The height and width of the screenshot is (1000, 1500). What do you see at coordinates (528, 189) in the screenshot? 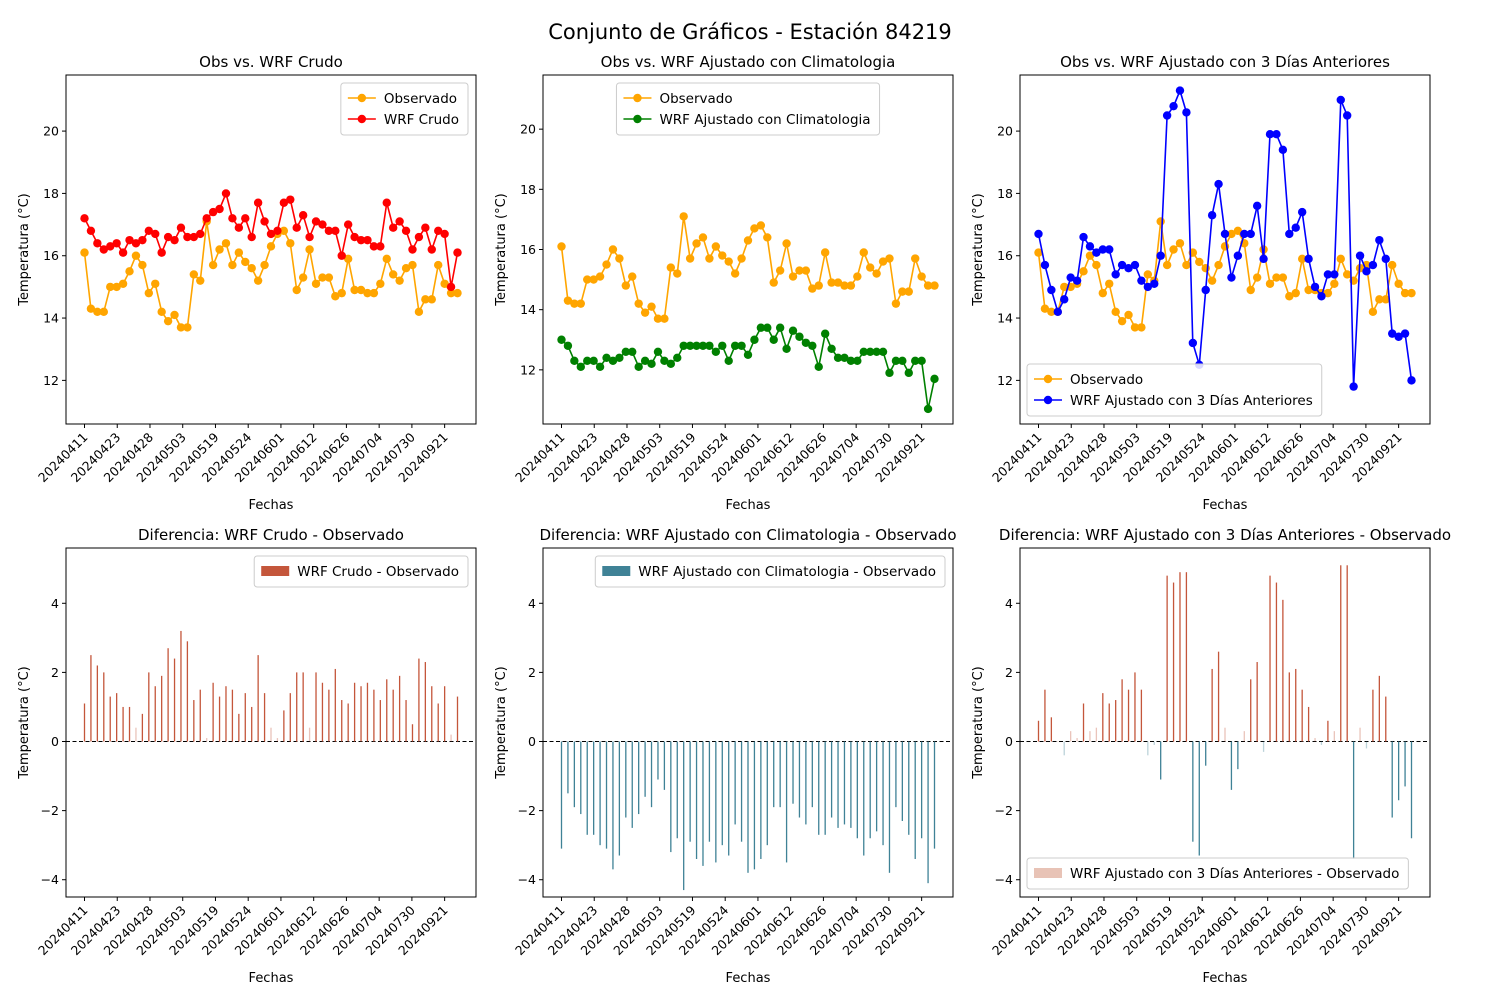
I see `y-tick-label: 18` at bounding box center [528, 189].